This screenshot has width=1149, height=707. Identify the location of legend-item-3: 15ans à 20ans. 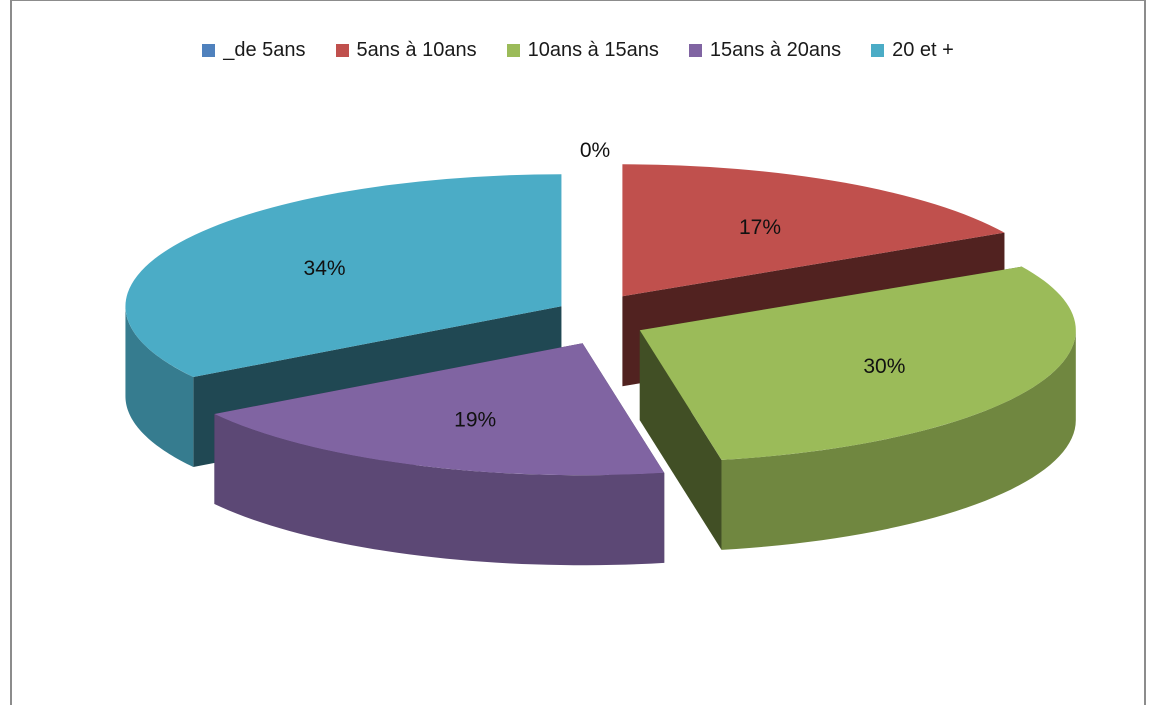
(765, 50).